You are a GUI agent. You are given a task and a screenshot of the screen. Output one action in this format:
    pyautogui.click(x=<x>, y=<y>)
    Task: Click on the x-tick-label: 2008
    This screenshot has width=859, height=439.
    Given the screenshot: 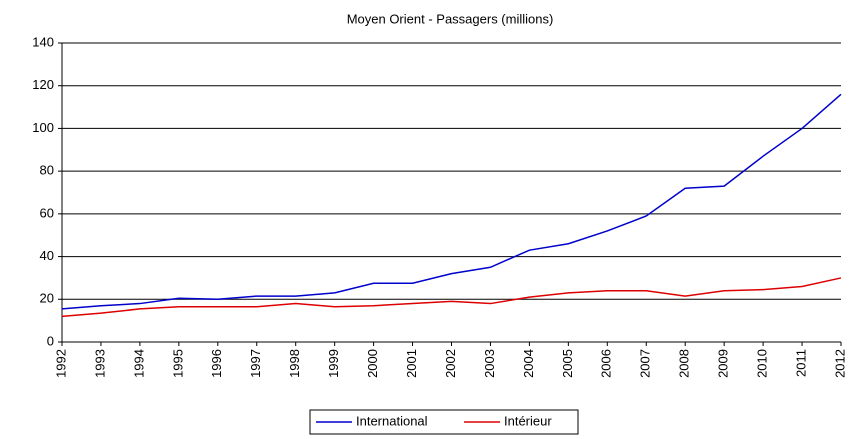 What is the action you would take?
    pyautogui.click(x=684, y=363)
    